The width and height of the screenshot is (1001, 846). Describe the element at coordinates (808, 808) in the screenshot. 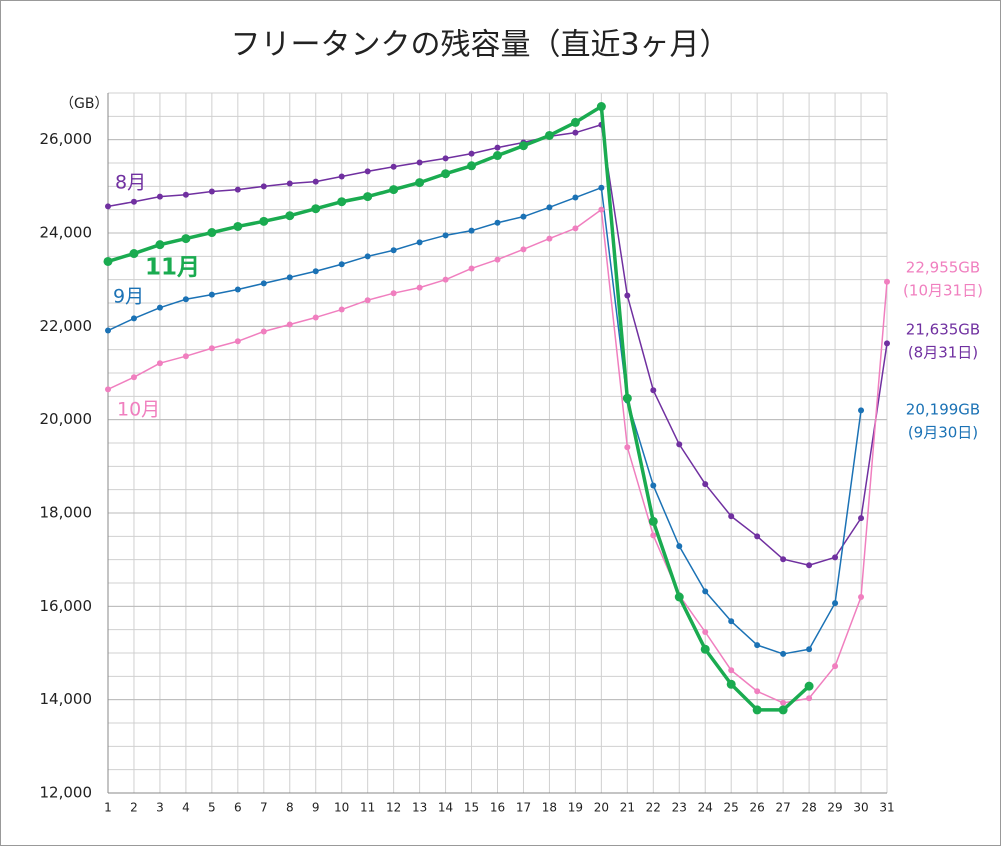

I see `x-tick-label: 28` at that location.